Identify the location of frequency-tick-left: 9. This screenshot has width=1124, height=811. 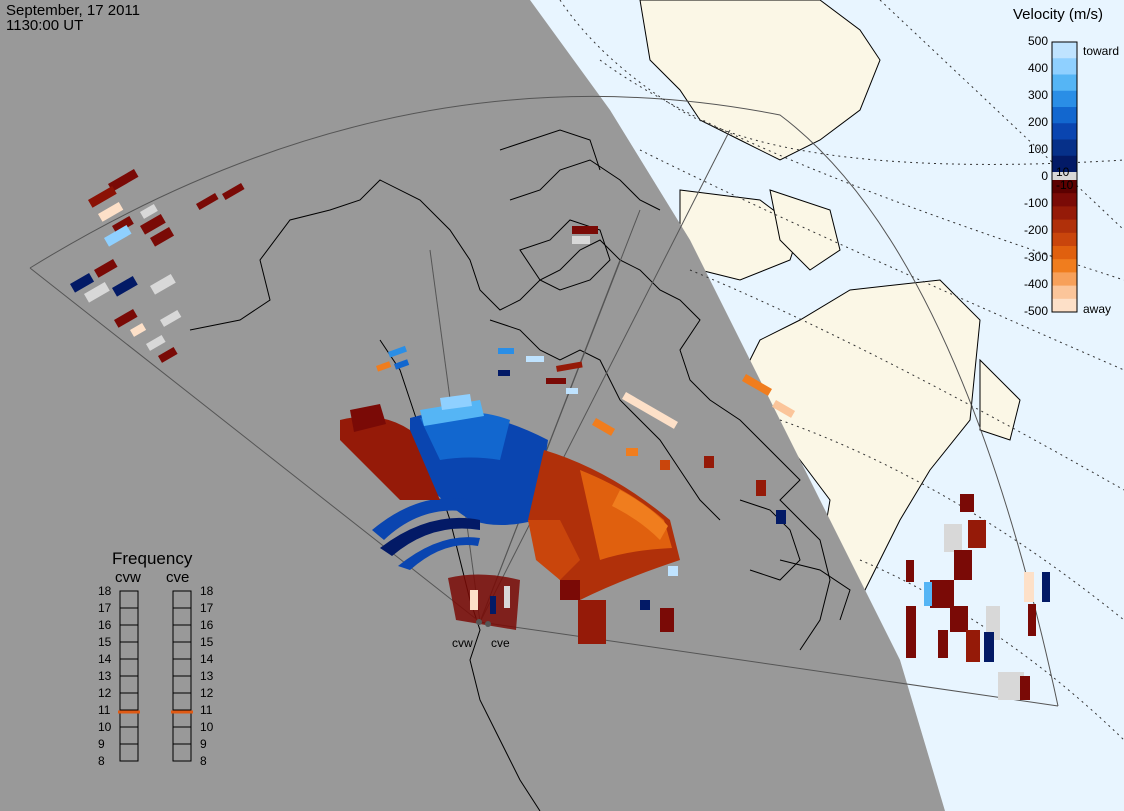
(101, 744).